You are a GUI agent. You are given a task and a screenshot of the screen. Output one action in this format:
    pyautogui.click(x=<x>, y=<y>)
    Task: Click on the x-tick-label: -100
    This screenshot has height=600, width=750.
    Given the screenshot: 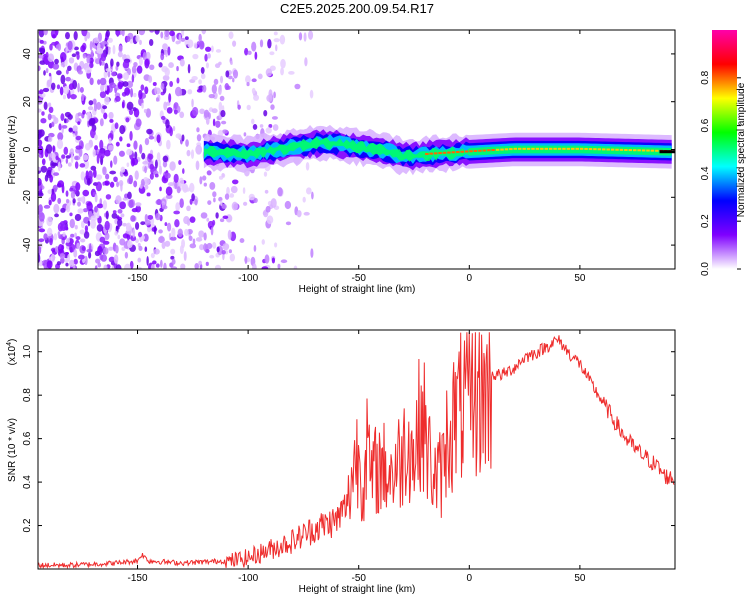 What is the action you would take?
    pyautogui.click(x=248, y=278)
    